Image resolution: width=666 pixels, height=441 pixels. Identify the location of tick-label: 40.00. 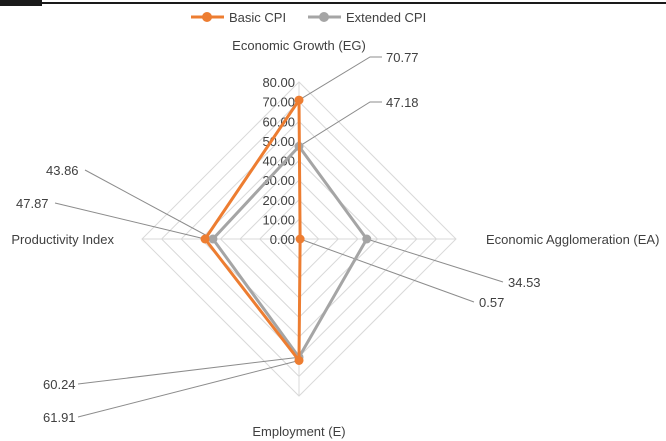
(278, 161).